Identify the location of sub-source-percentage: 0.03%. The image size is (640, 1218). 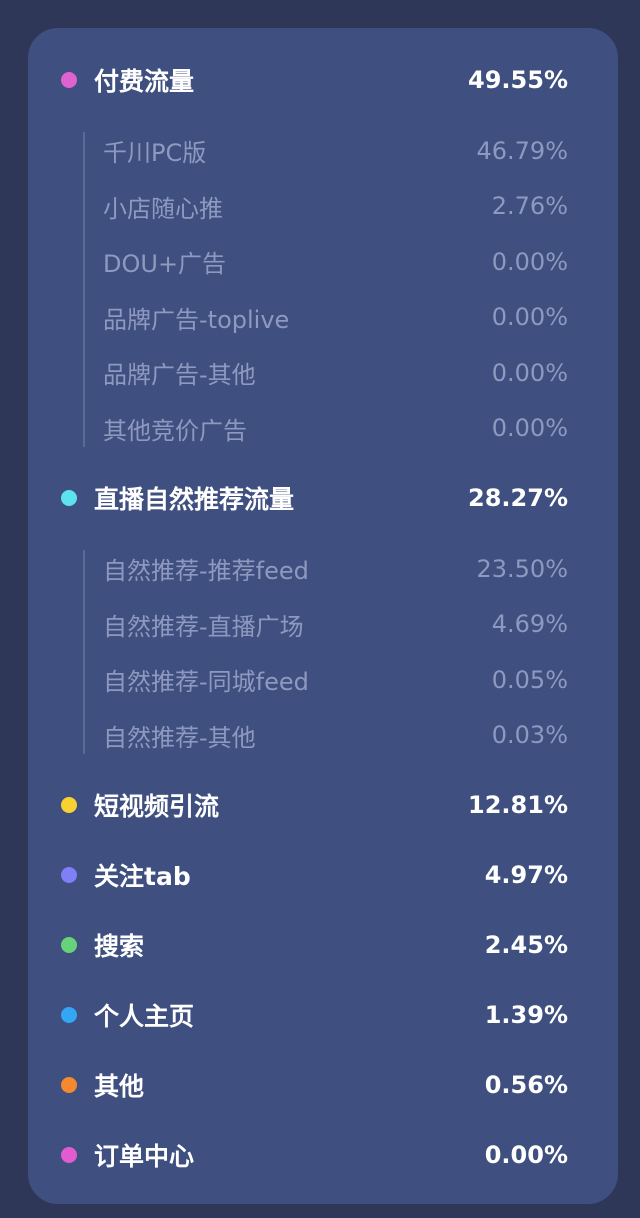
(529, 735).